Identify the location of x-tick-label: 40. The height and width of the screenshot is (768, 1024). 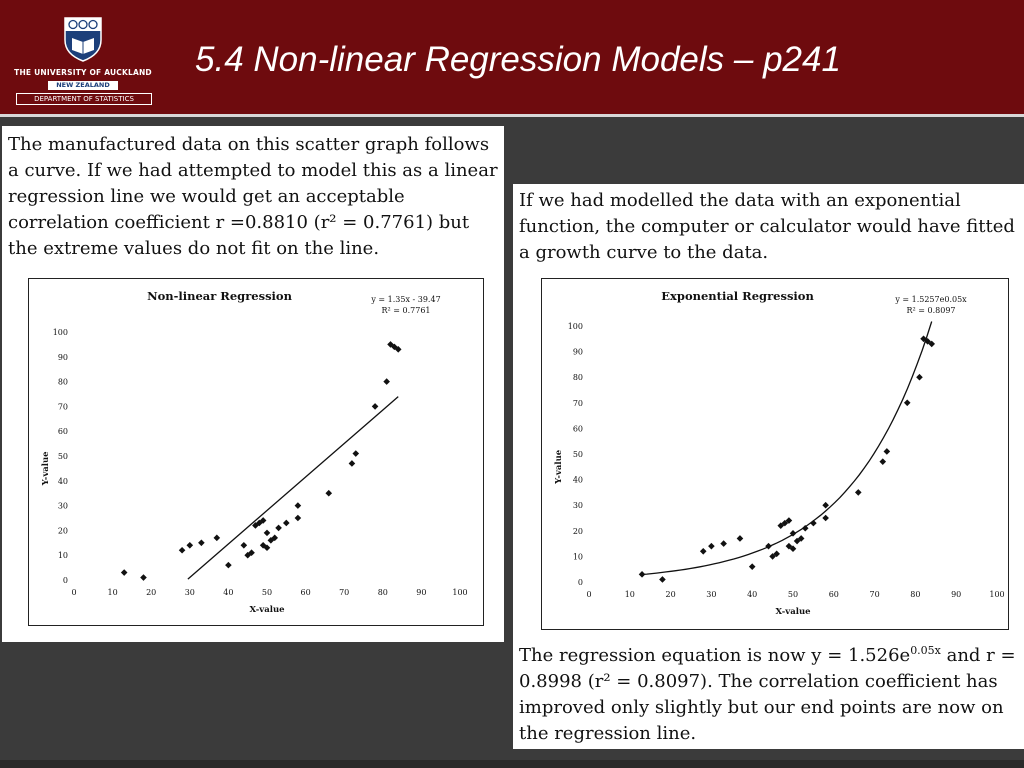
(752, 594).